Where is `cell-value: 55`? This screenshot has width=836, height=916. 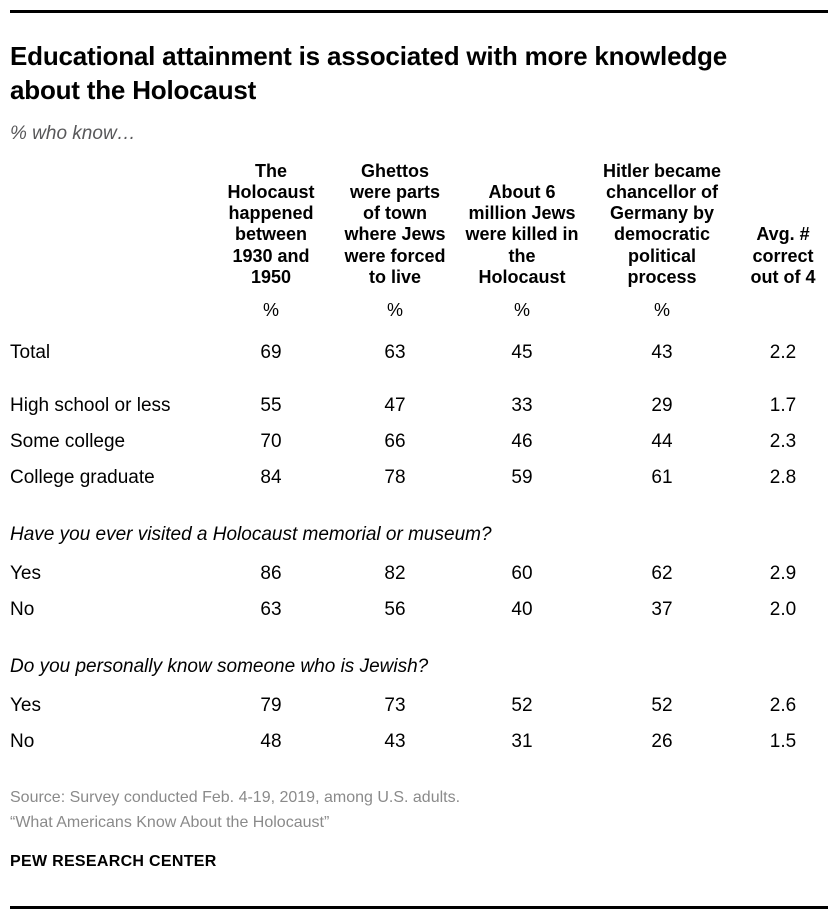 cell-value: 55 is located at coordinates (271, 405).